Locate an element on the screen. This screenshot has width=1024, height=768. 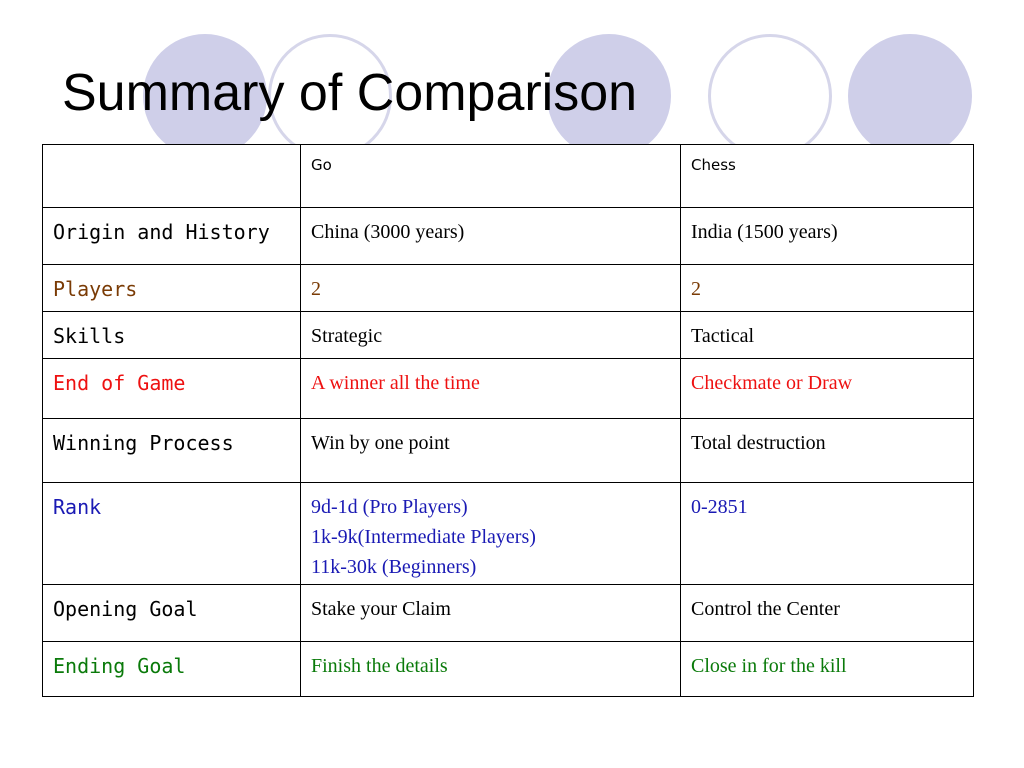
header-row: Go Chess is located at coordinates (508, 176).